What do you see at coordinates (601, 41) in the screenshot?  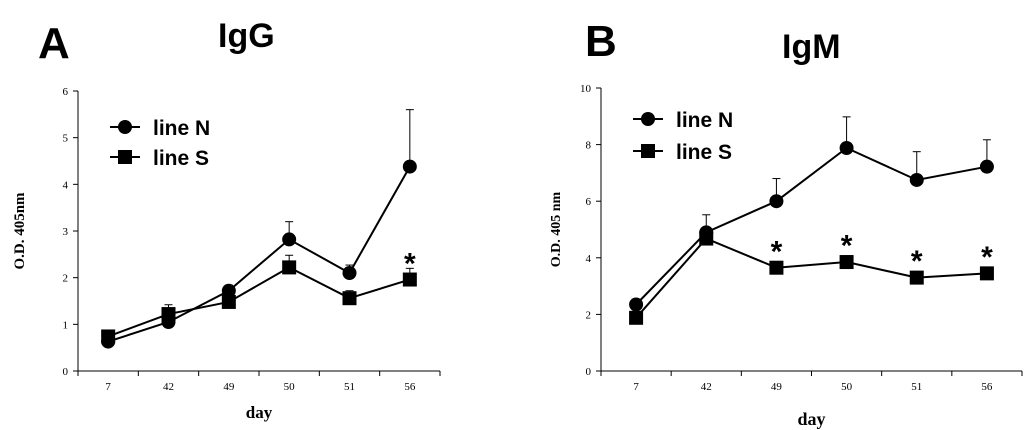 I see `panel-letter: B` at bounding box center [601, 41].